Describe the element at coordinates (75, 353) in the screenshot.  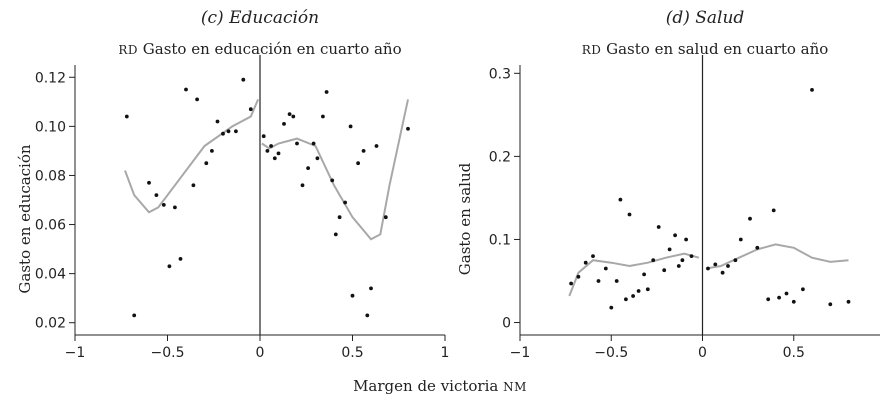
I see `panel-c-x-tick-label: −1` at that location.